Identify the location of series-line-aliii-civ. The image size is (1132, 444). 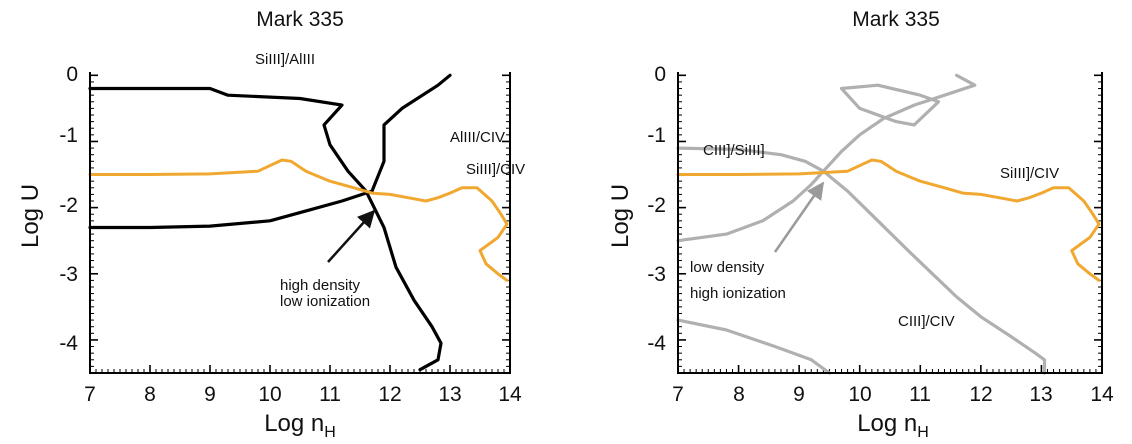
(270, 151).